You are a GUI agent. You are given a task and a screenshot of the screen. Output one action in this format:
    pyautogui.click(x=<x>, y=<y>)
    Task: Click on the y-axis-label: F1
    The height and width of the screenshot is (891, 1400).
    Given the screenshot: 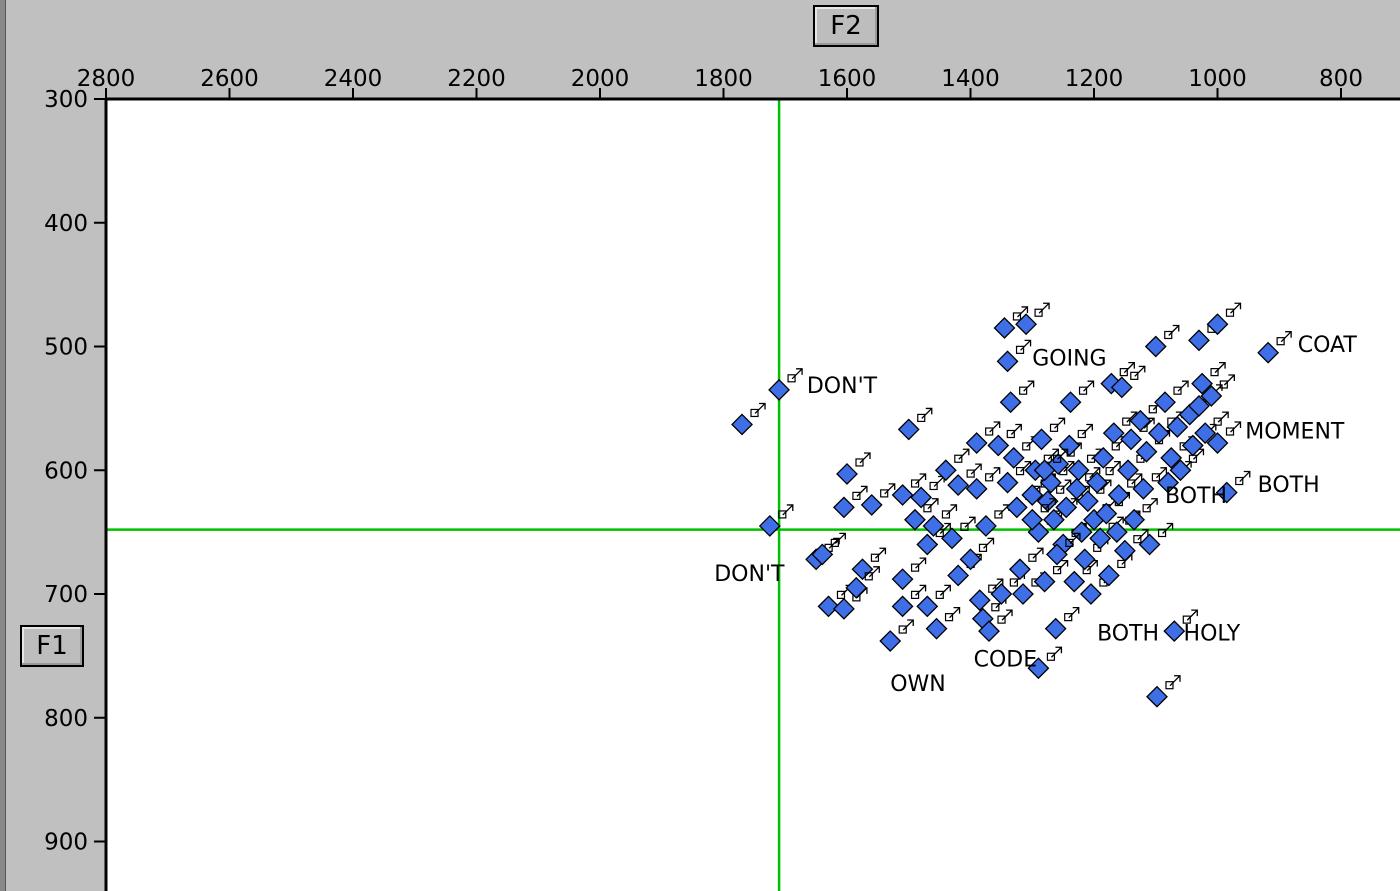 What is the action you would take?
    pyautogui.click(x=52, y=646)
    